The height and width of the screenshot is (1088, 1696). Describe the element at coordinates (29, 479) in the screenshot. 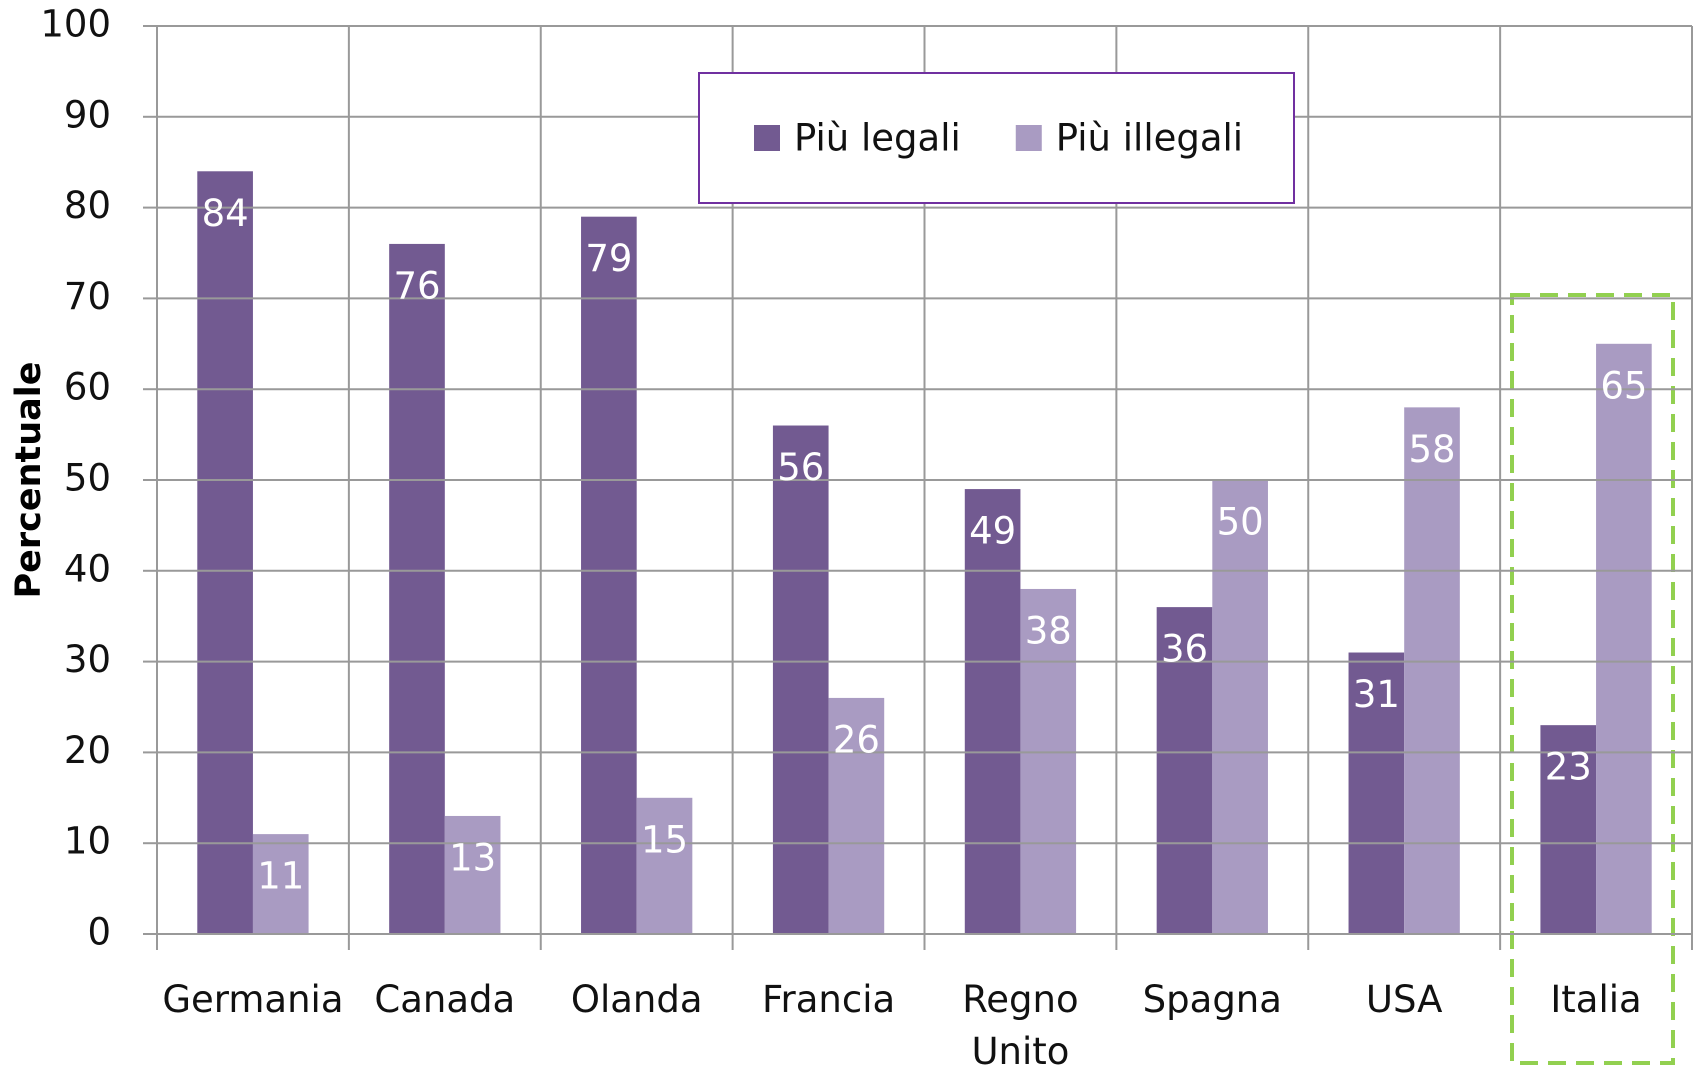

I see `y-axis-label: Percentuale` at that location.